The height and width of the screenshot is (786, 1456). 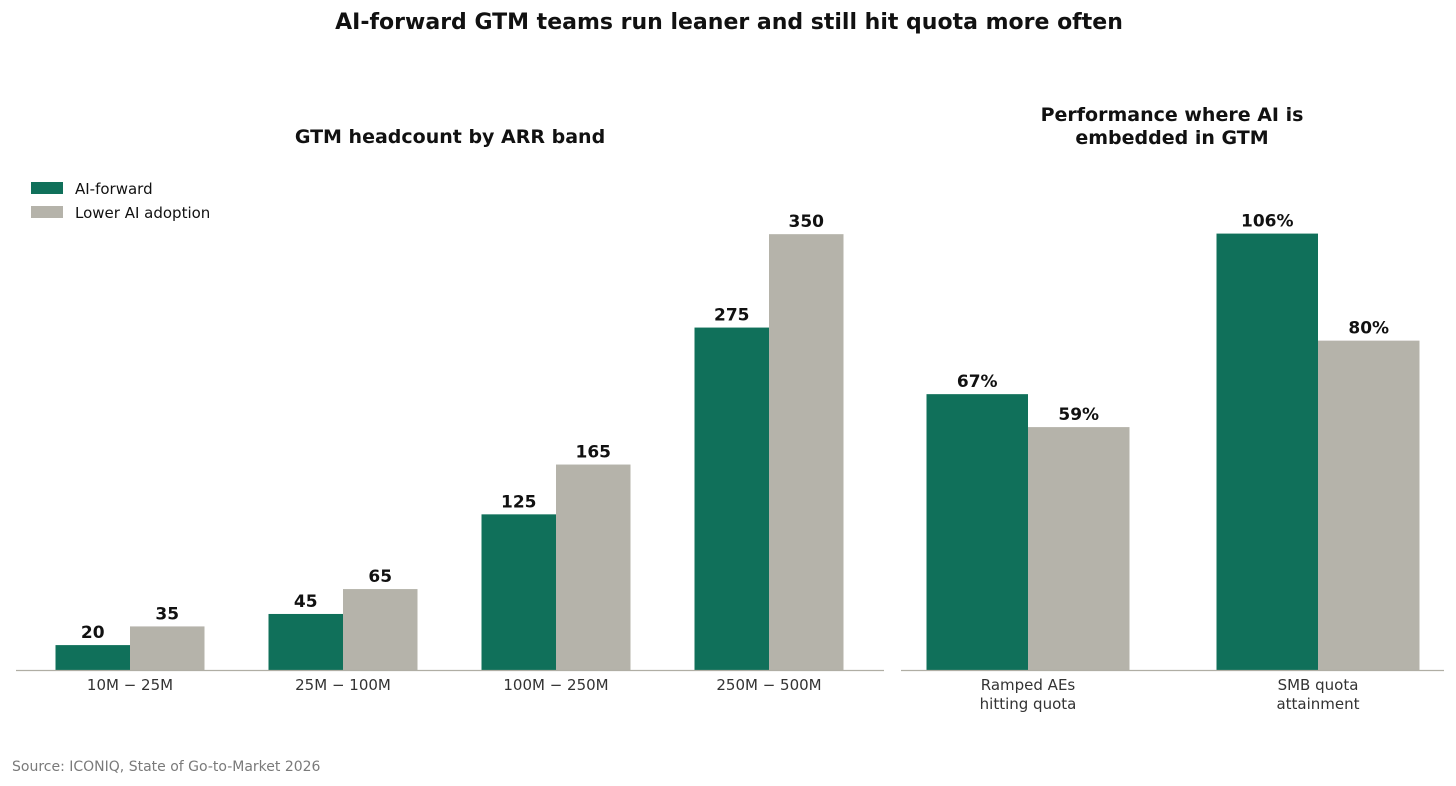 I want to click on value-label-ai-forward-3: 275, so click(x=732, y=316).